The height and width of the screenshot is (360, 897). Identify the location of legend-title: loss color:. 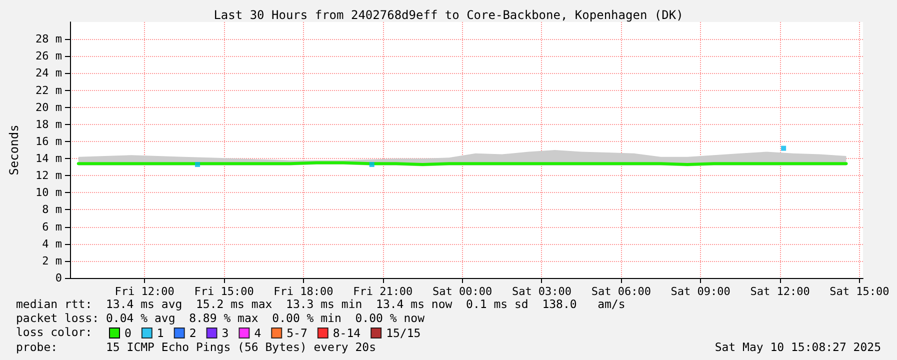
(54, 332).